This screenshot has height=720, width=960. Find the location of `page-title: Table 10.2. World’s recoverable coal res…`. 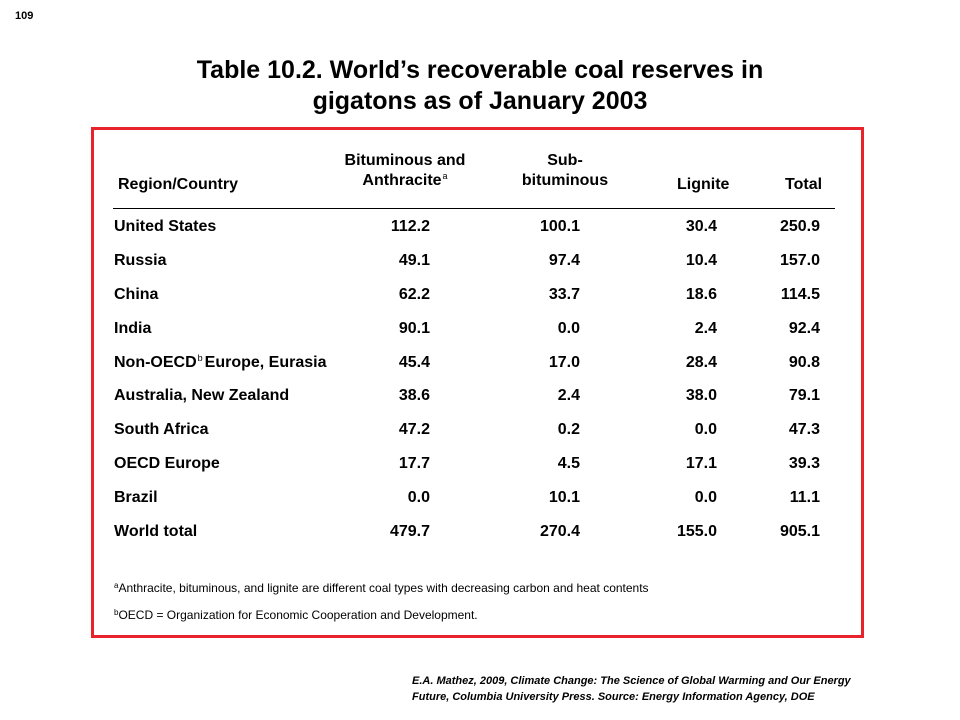

page-title: Table 10.2. World’s recoverable coal res… is located at coordinates (480, 86).